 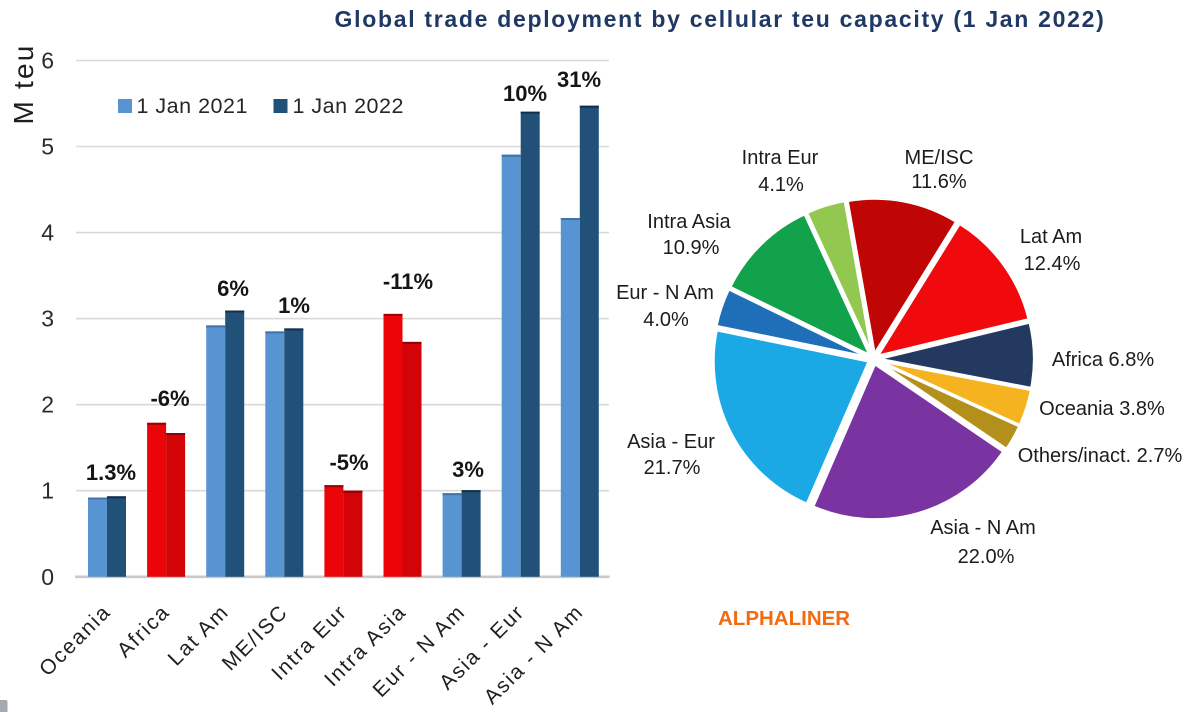 What do you see at coordinates (691, 248) in the screenshot?
I see `svg-text: 10.9%` at bounding box center [691, 248].